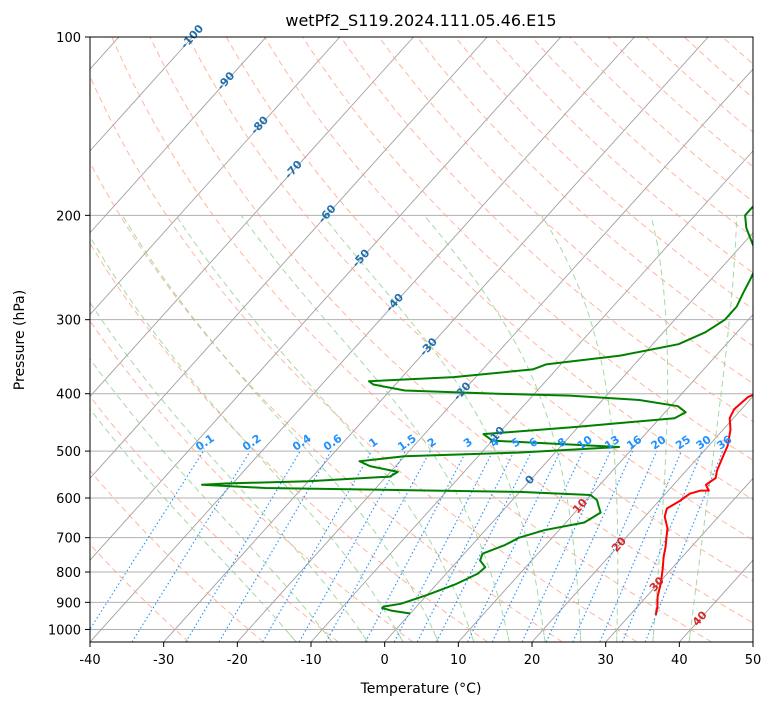 The width and height of the screenshot is (775, 708). I want to click on y-tick-label: 300, so click(68, 321).